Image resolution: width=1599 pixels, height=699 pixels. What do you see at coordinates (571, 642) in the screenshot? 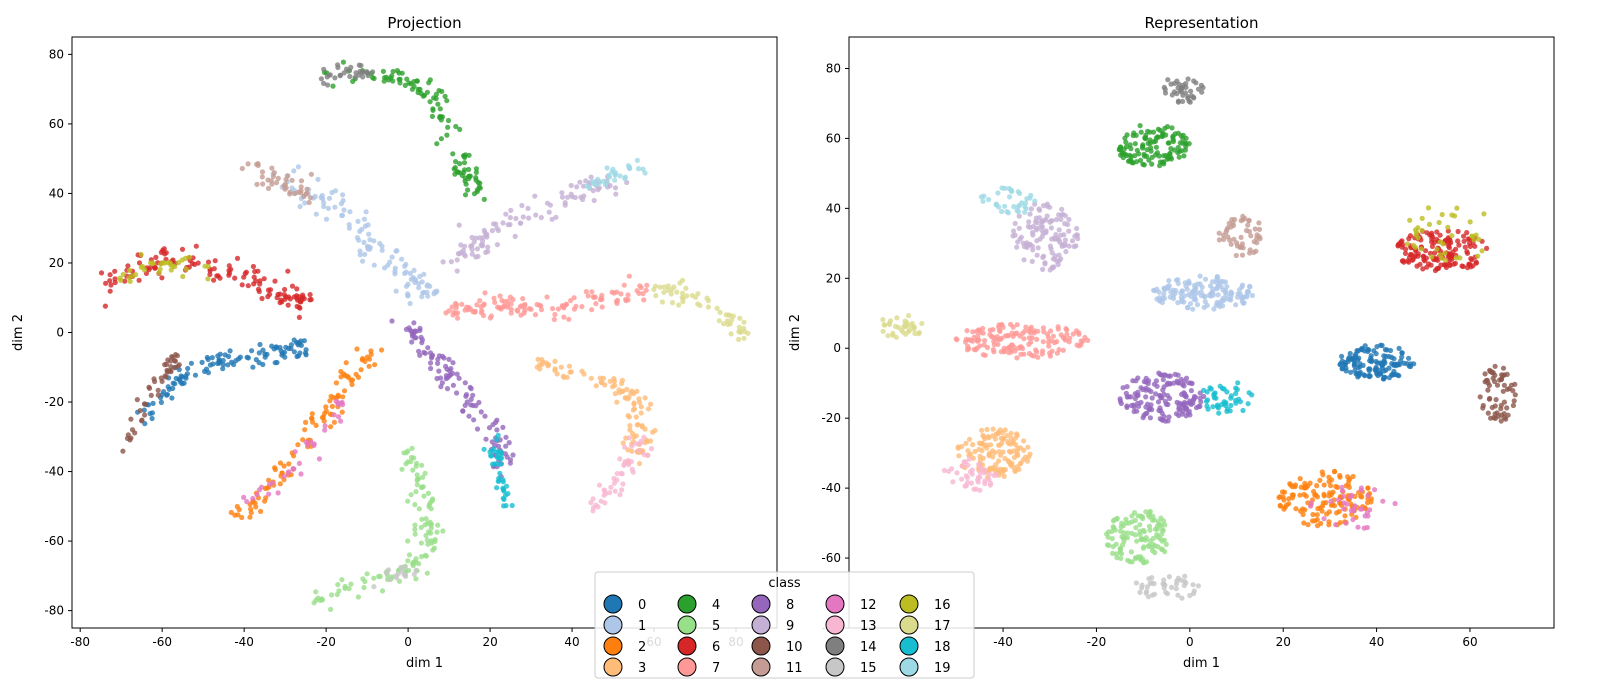
I see `x-tick-label: 40` at bounding box center [571, 642].